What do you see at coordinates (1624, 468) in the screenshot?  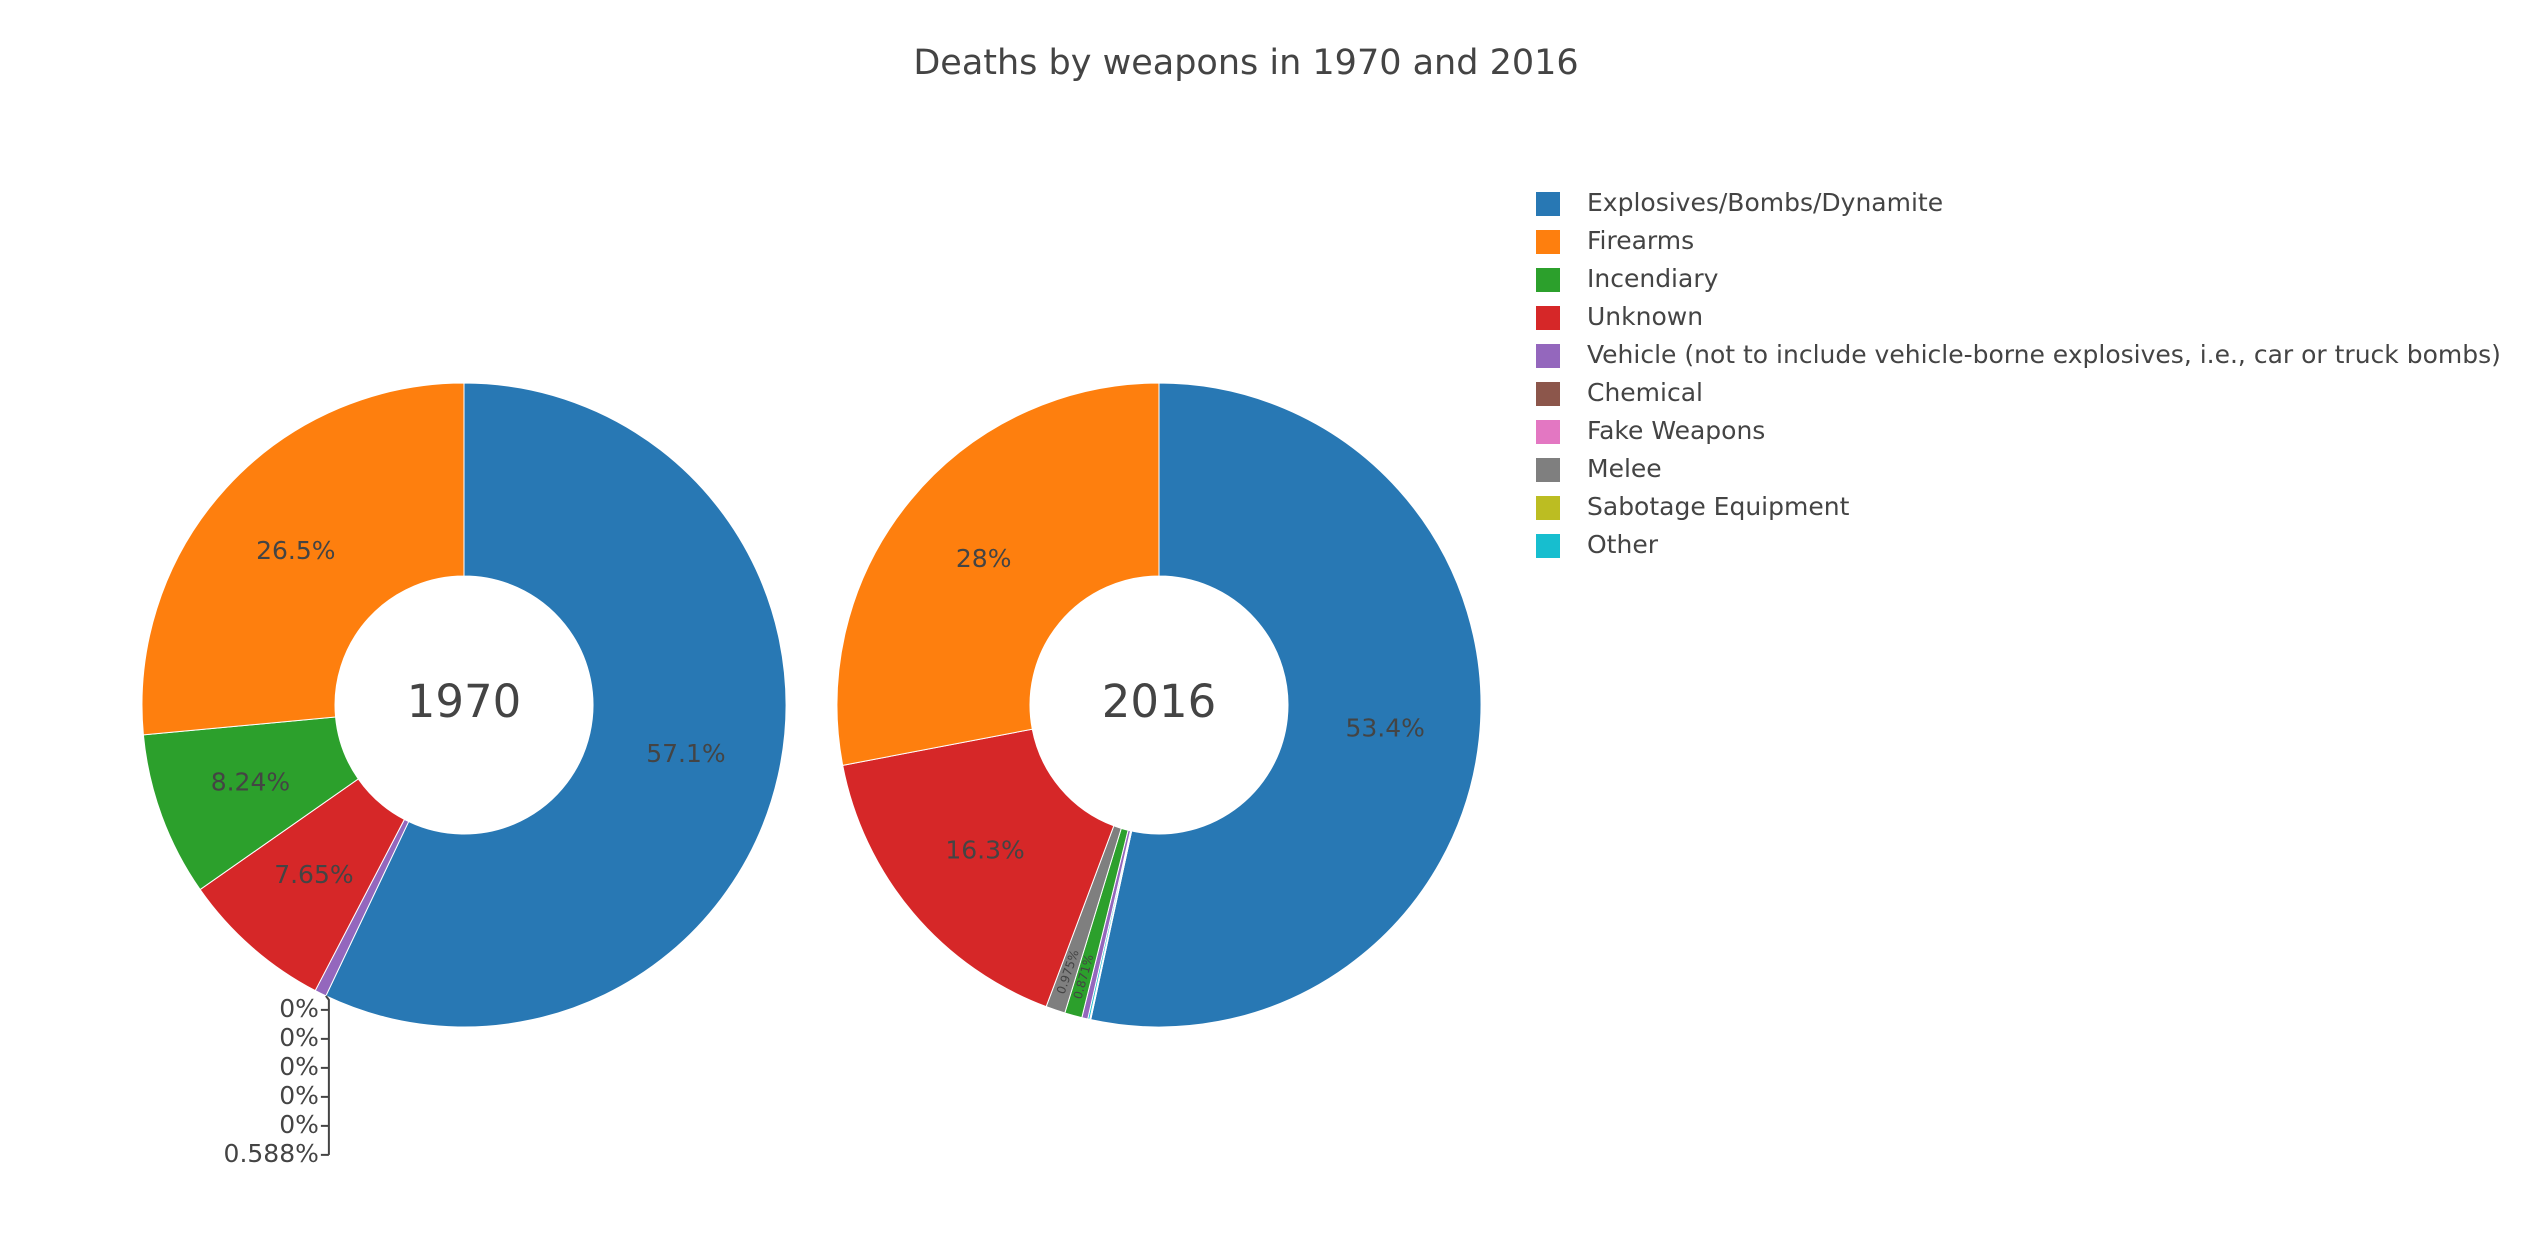 I see `legend-label: Melee` at bounding box center [1624, 468].